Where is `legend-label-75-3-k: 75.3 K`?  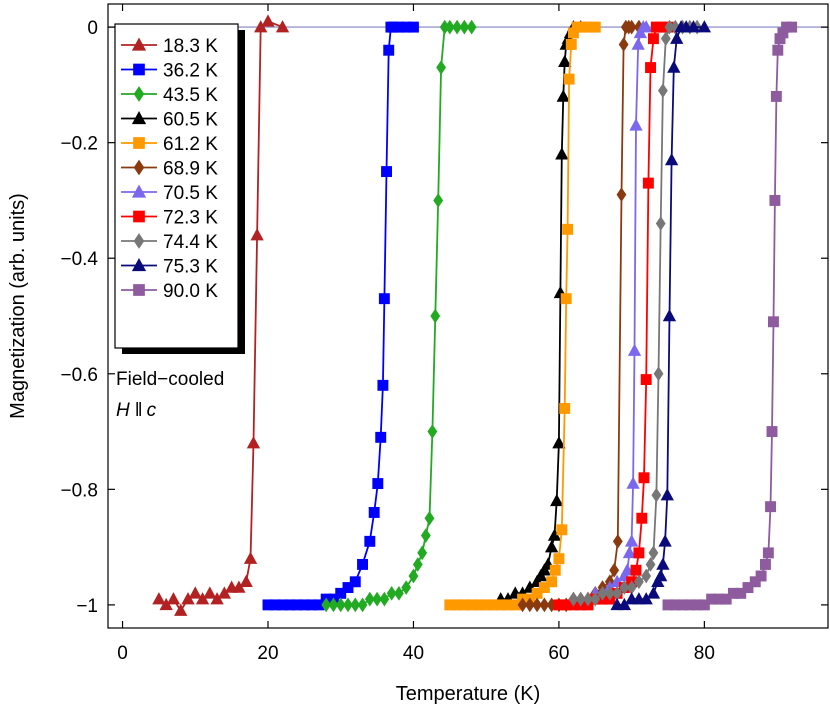 legend-label-75-3-k: 75.3 K is located at coordinates (190, 267).